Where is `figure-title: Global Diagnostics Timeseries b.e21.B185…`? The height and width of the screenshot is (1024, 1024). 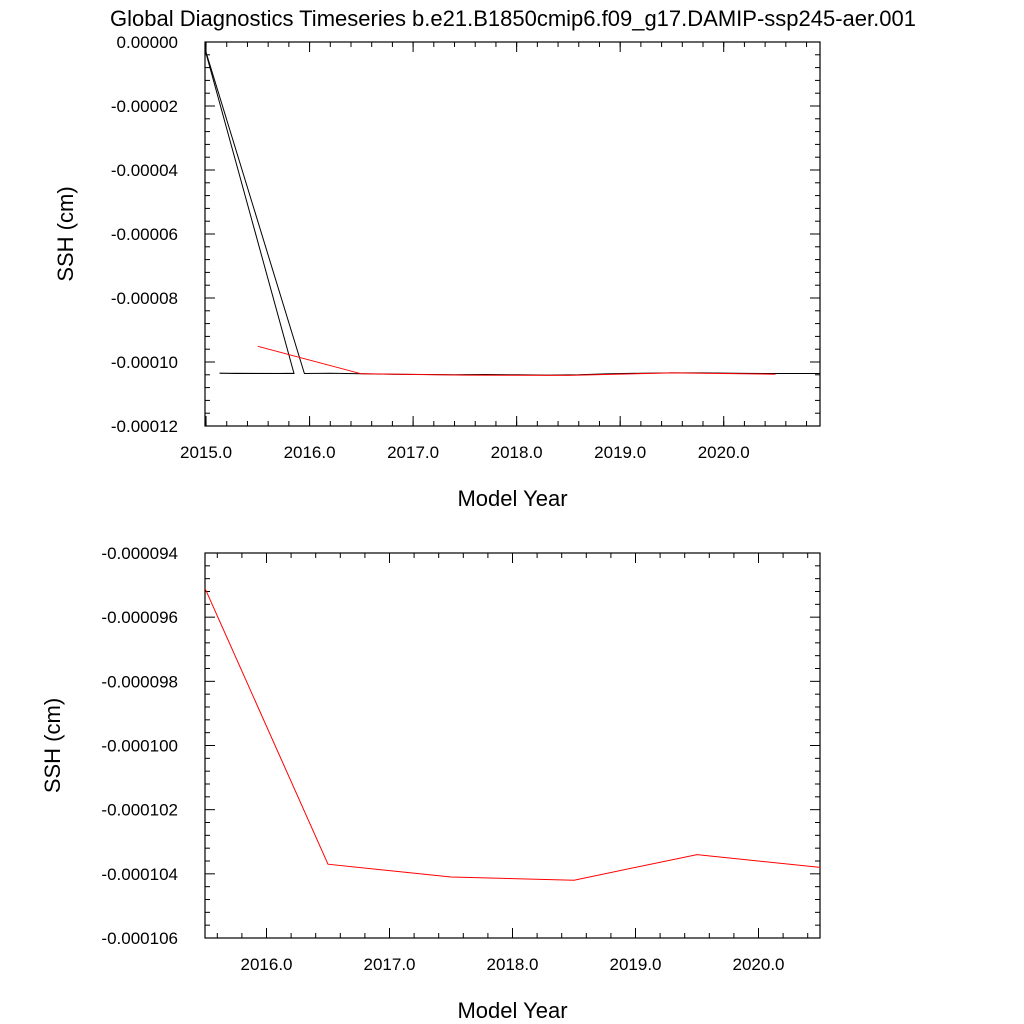 figure-title: Global Diagnostics Timeseries b.e21.B185… is located at coordinates (513, 18).